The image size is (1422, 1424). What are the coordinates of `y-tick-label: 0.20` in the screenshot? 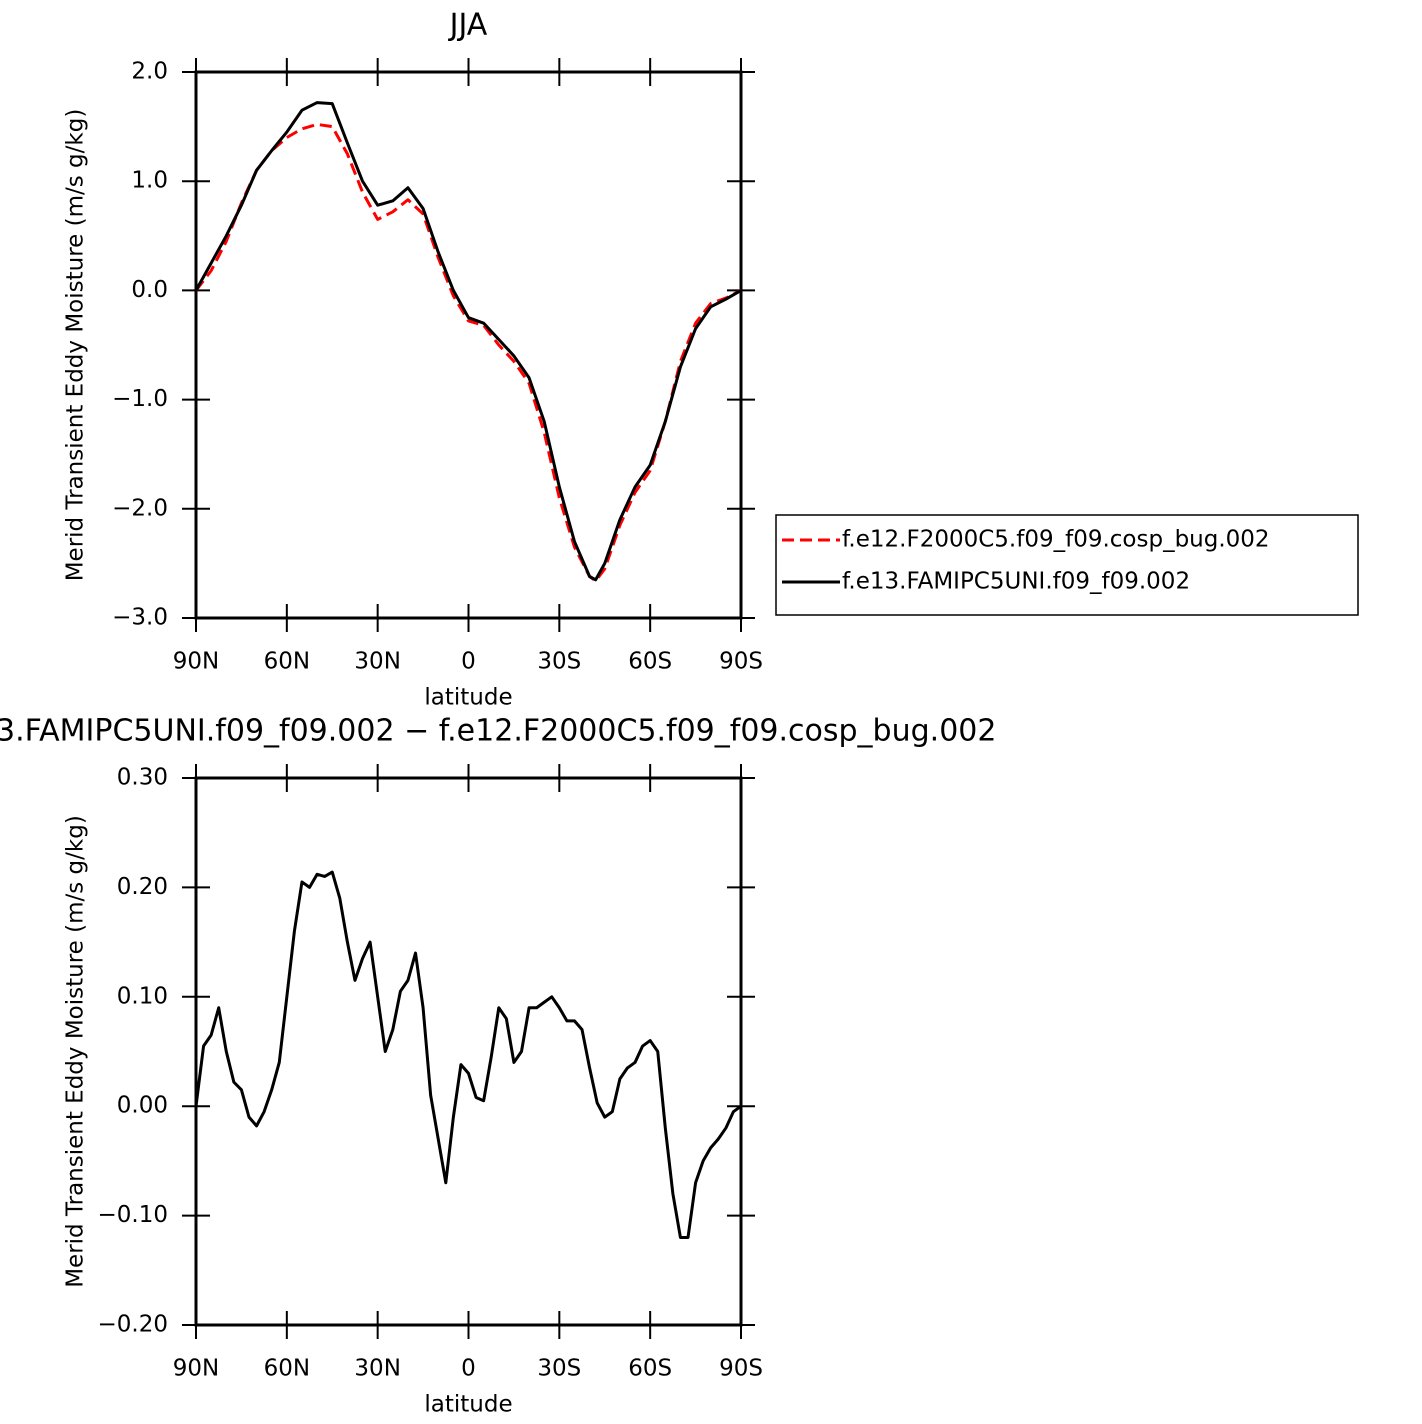 It's located at (142, 887).